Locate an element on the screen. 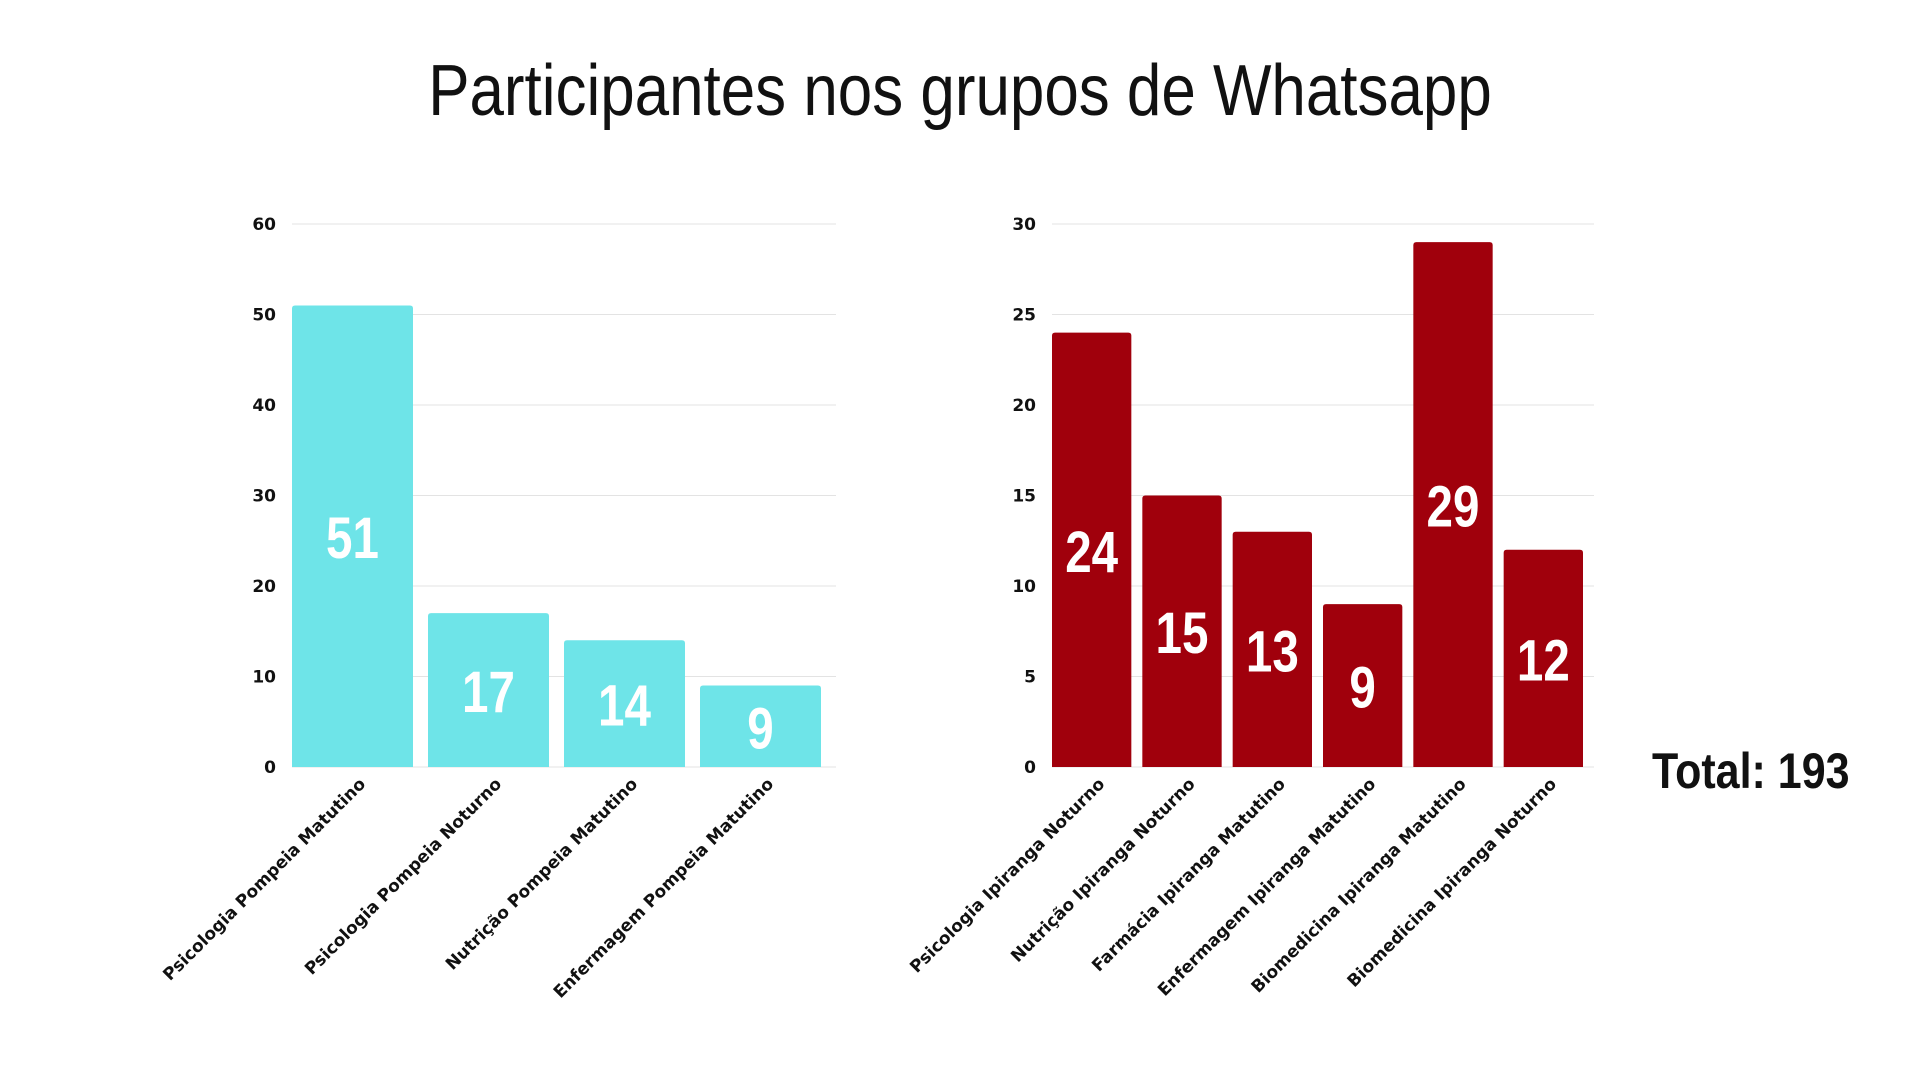  bar-value-label: 24 is located at coordinates (1091, 552).